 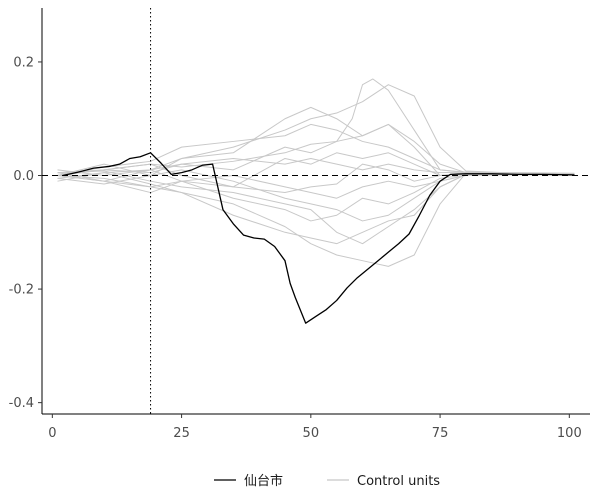 I want to click on y-tick-label: -0.4, so click(x=21, y=403).